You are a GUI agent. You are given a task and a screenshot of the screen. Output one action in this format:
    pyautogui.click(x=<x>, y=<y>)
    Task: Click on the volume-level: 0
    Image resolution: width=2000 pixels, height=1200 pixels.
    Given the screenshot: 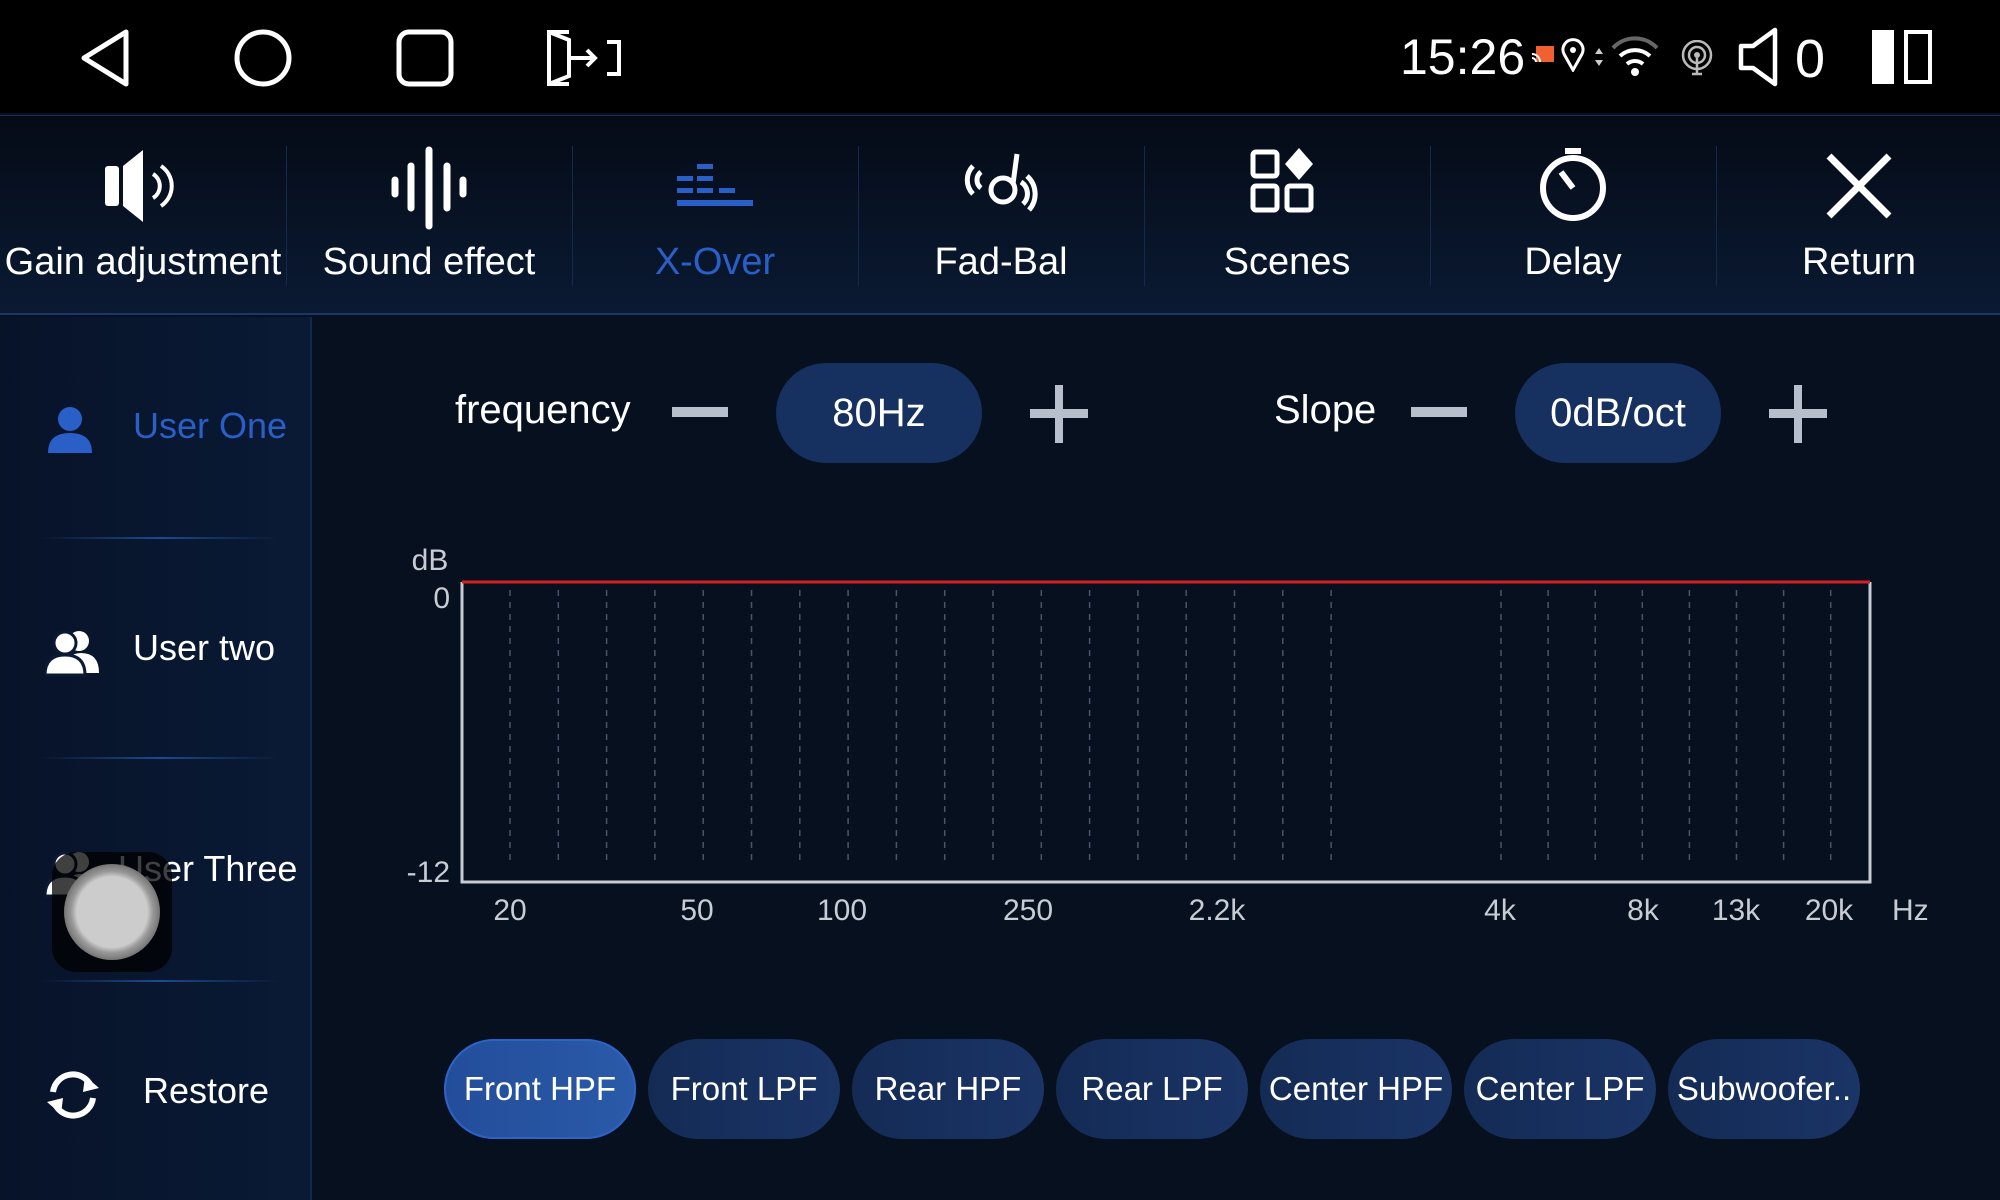 What is the action you would take?
    pyautogui.click(x=1810, y=59)
    